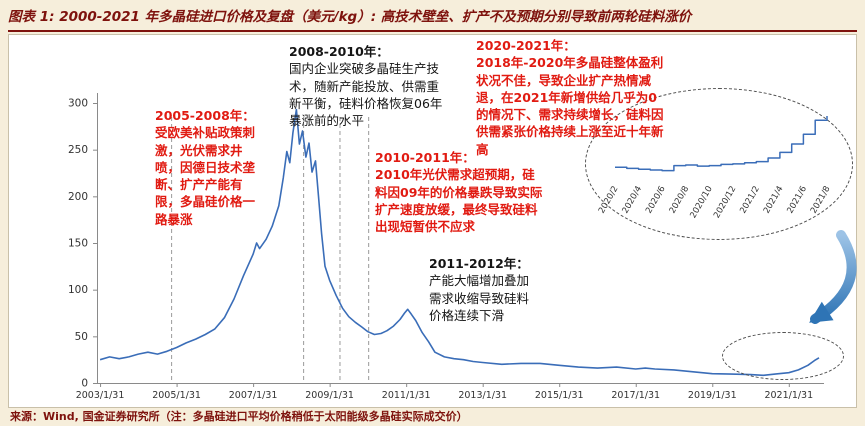 This screenshot has width=865, height=426. I want to click on x-tick-label: 2015/1/31, so click(559, 395).